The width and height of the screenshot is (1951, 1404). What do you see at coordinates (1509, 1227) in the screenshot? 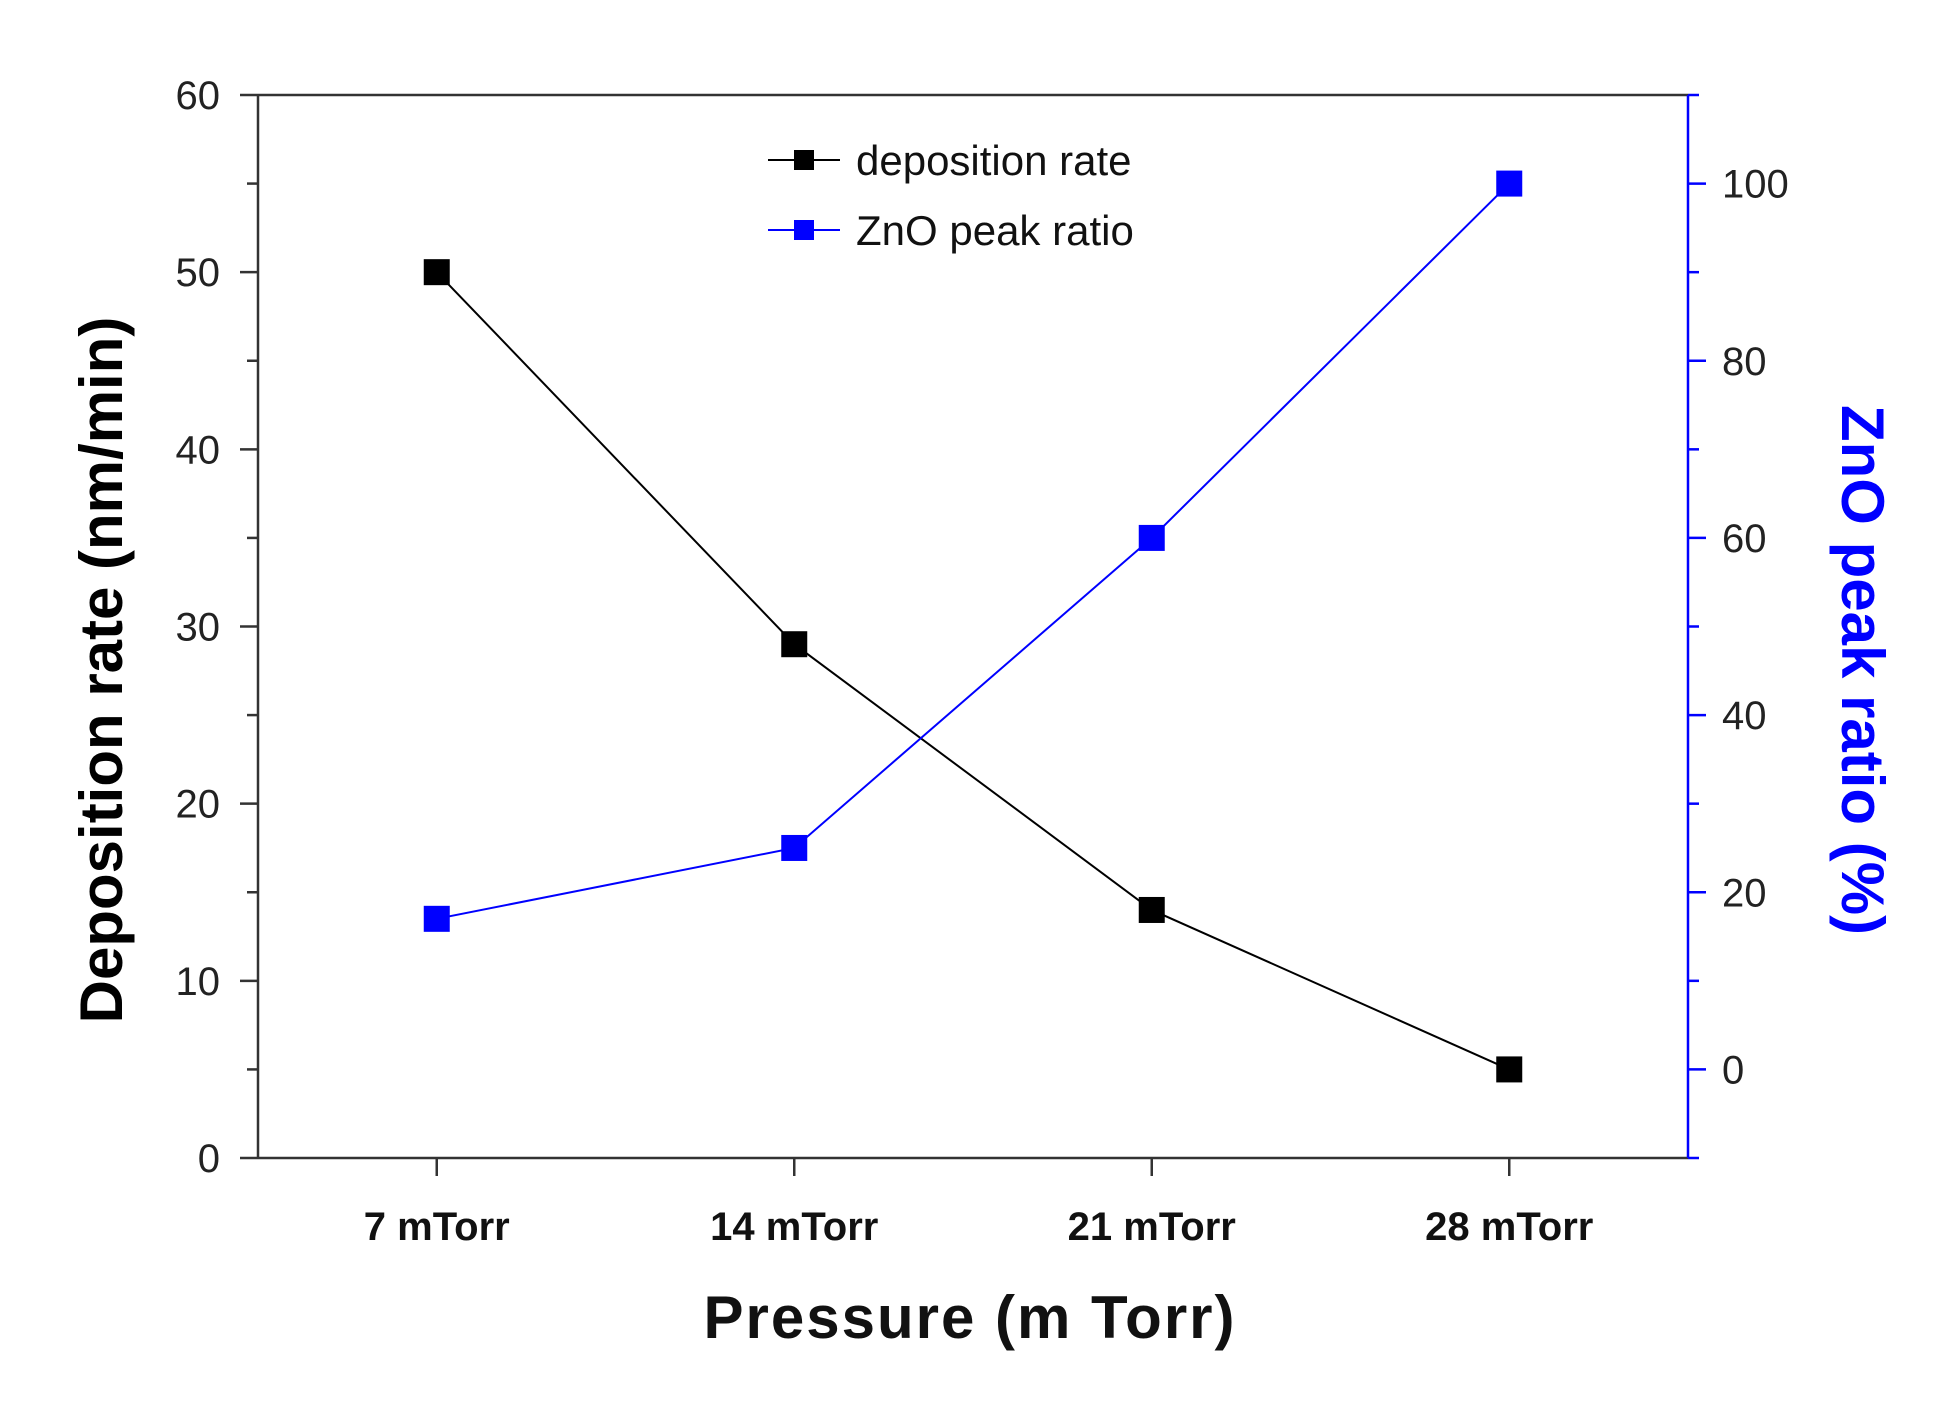
I see `x-tick-label: 28 mTorr` at bounding box center [1509, 1227].